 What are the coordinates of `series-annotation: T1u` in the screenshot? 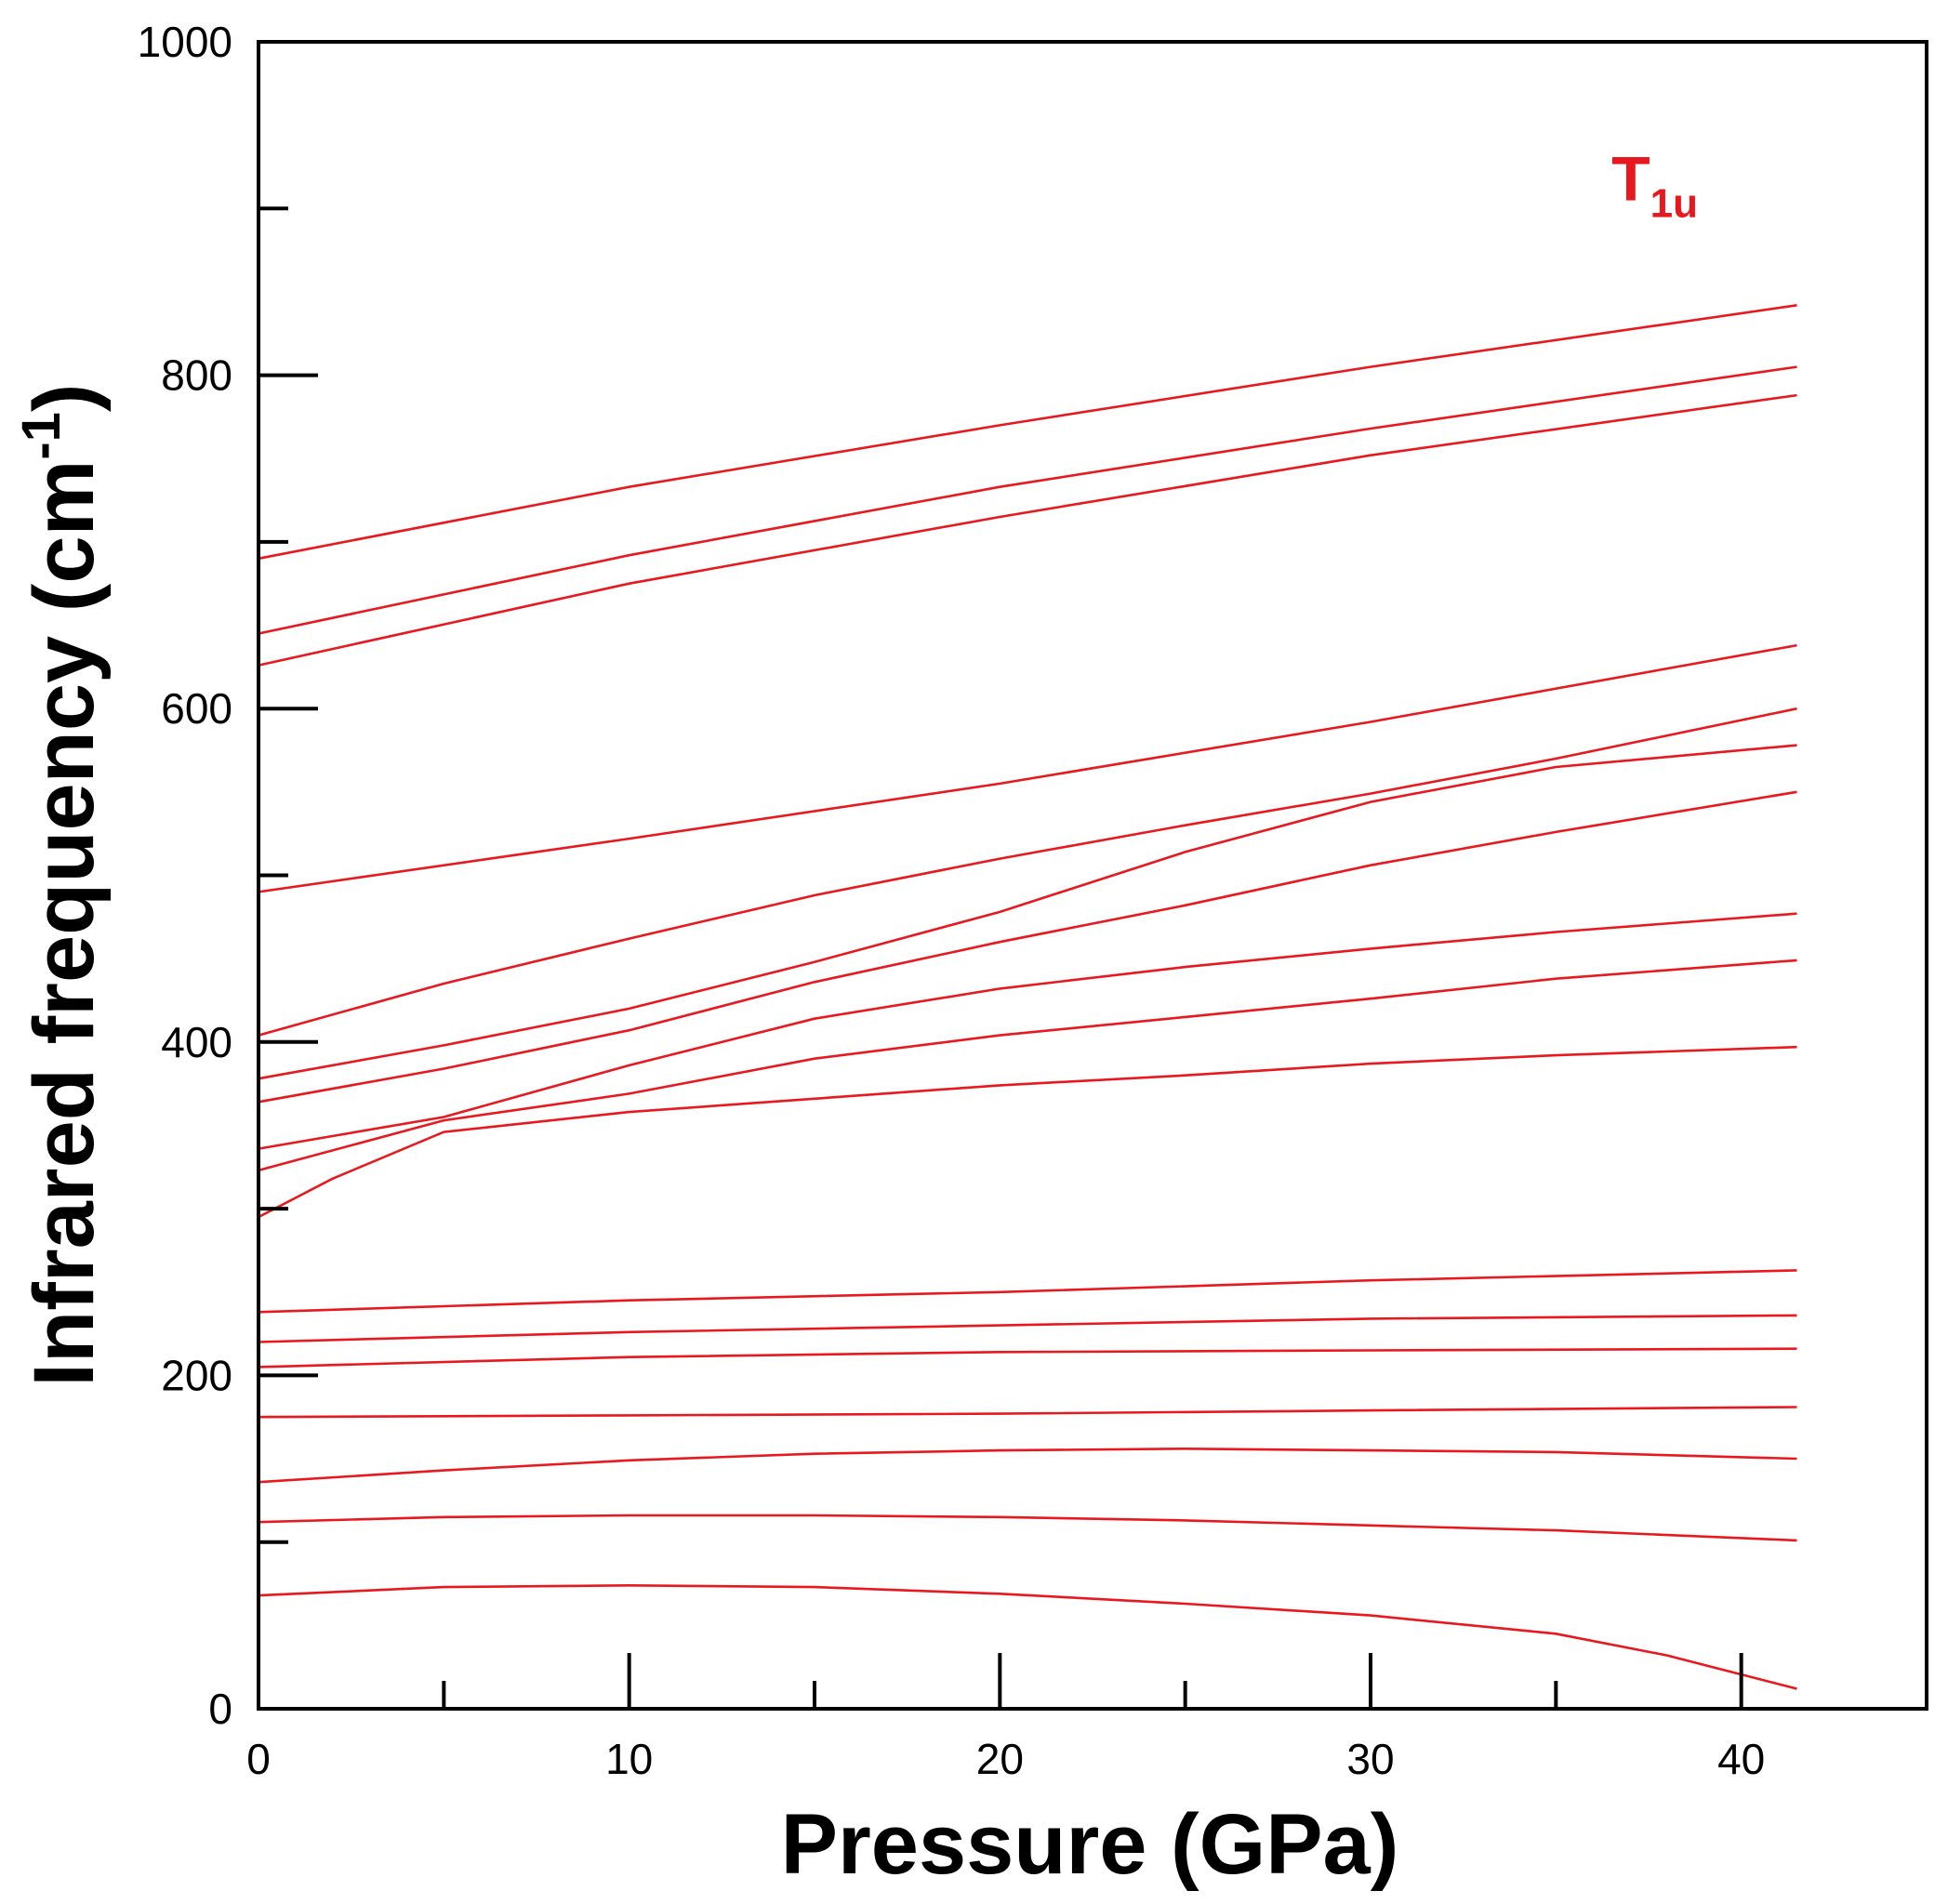 It's located at (1654, 184).